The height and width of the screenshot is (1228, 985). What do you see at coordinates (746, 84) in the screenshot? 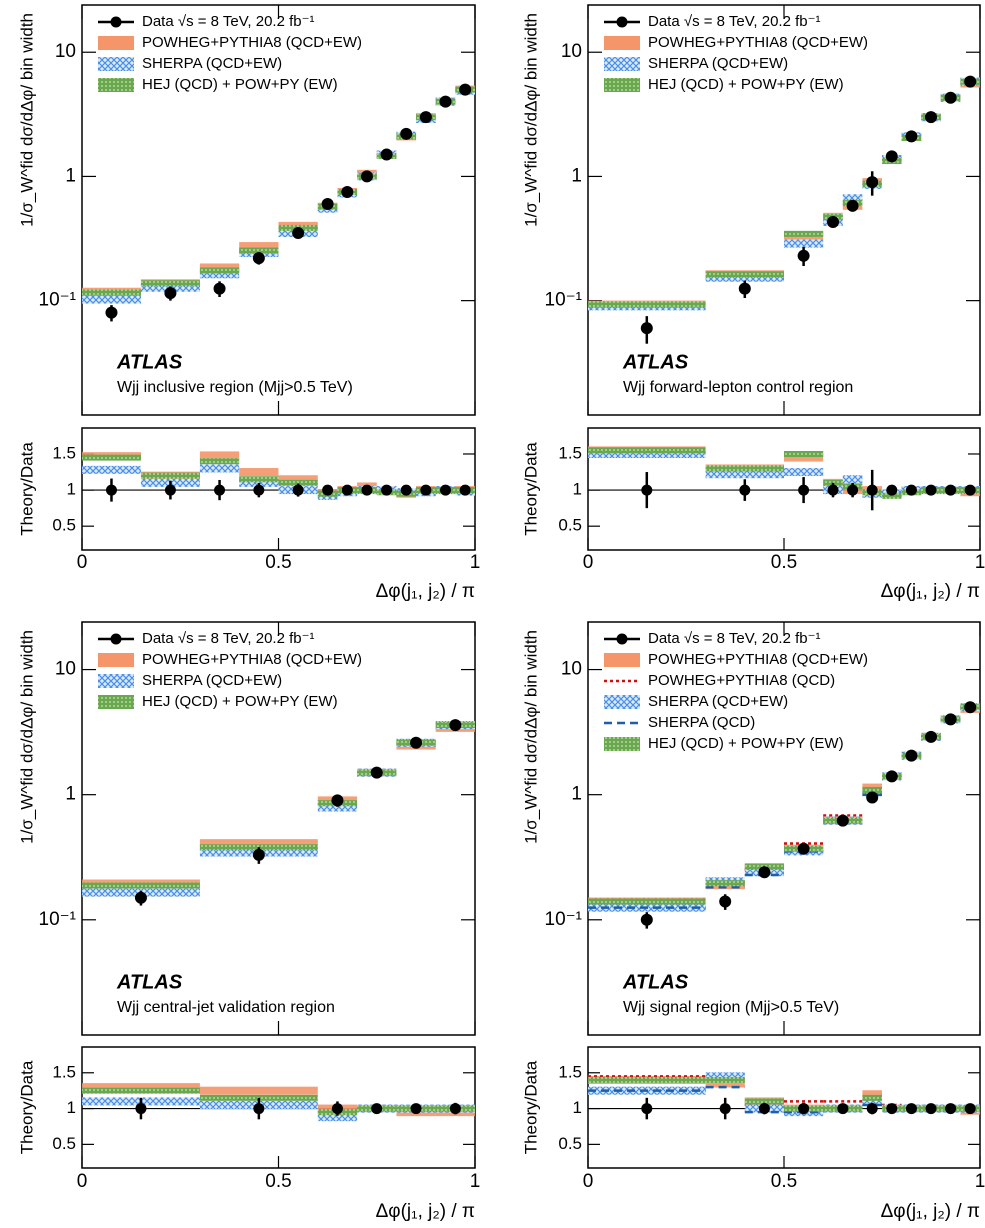
I see `legend-label: HEJ (QCD) + POW+PY (EW)` at bounding box center [746, 84].